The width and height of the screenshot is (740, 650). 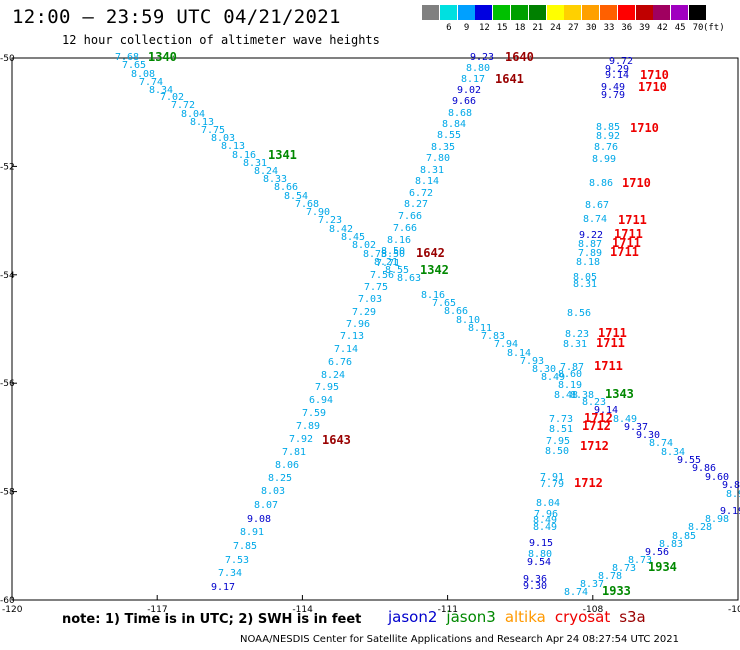 I want to click on wave-height-value: 9.14, so click(x=606, y=410).